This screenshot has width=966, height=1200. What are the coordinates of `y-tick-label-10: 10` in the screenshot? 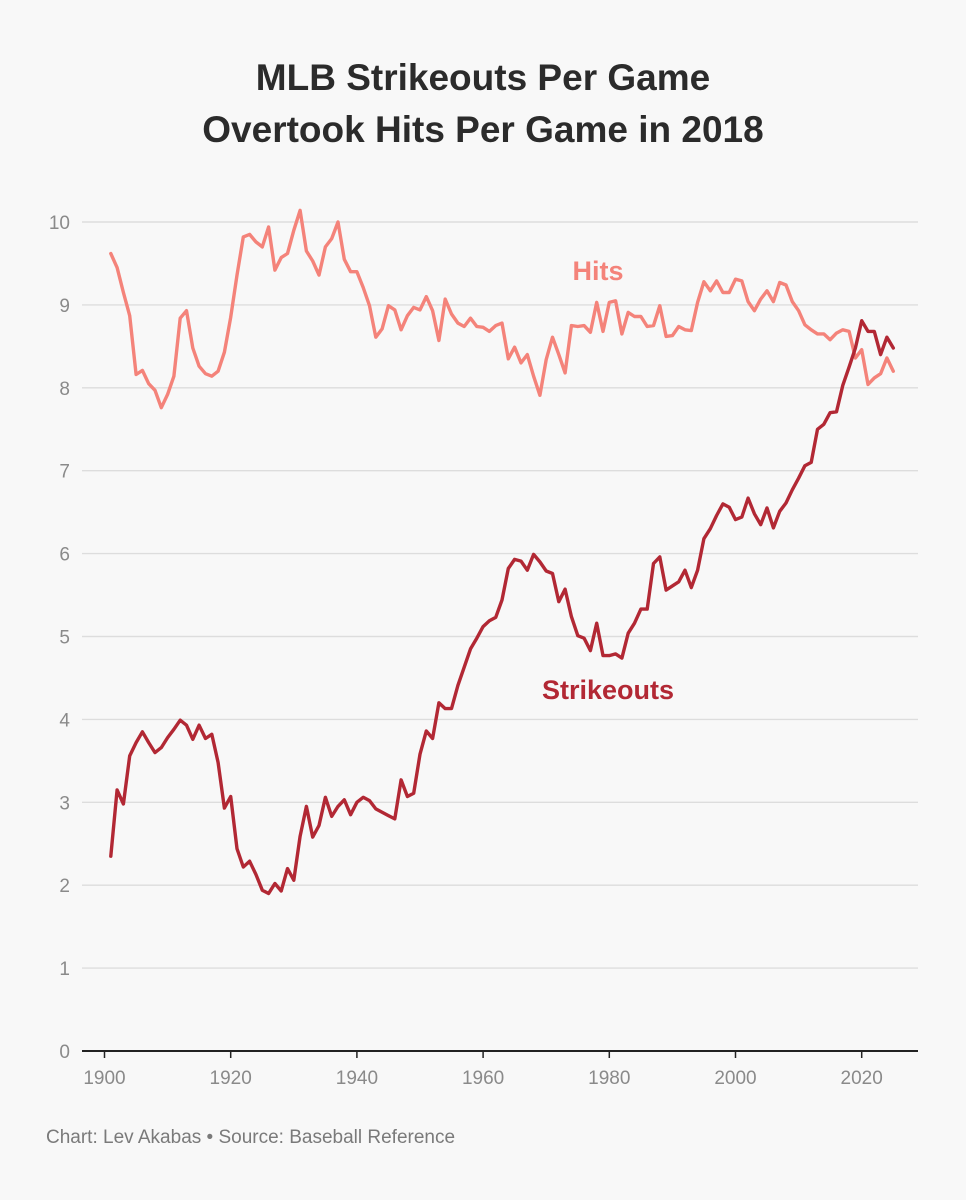 It's located at (59, 223).